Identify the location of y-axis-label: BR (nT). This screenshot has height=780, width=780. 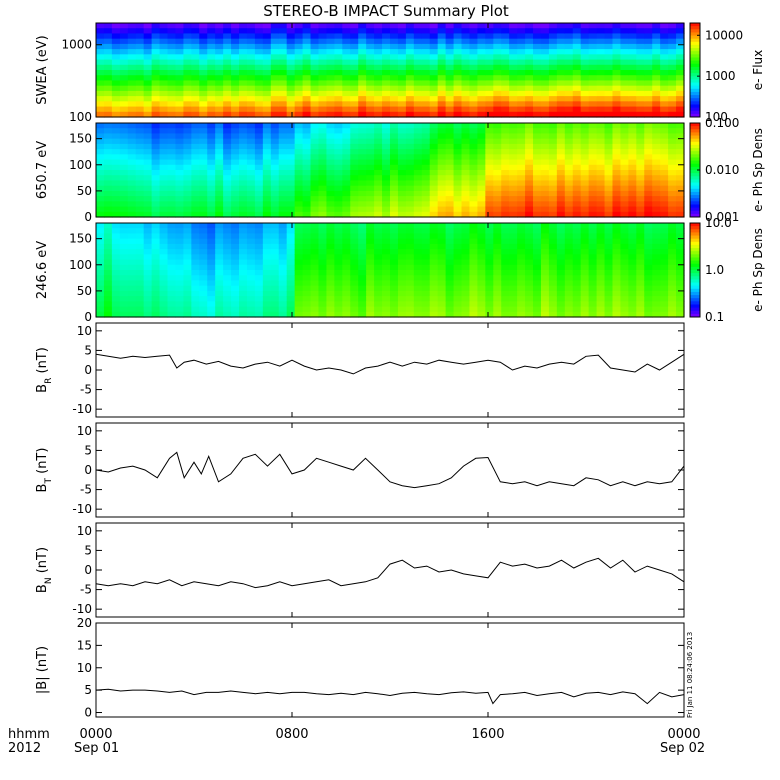
(44, 370).